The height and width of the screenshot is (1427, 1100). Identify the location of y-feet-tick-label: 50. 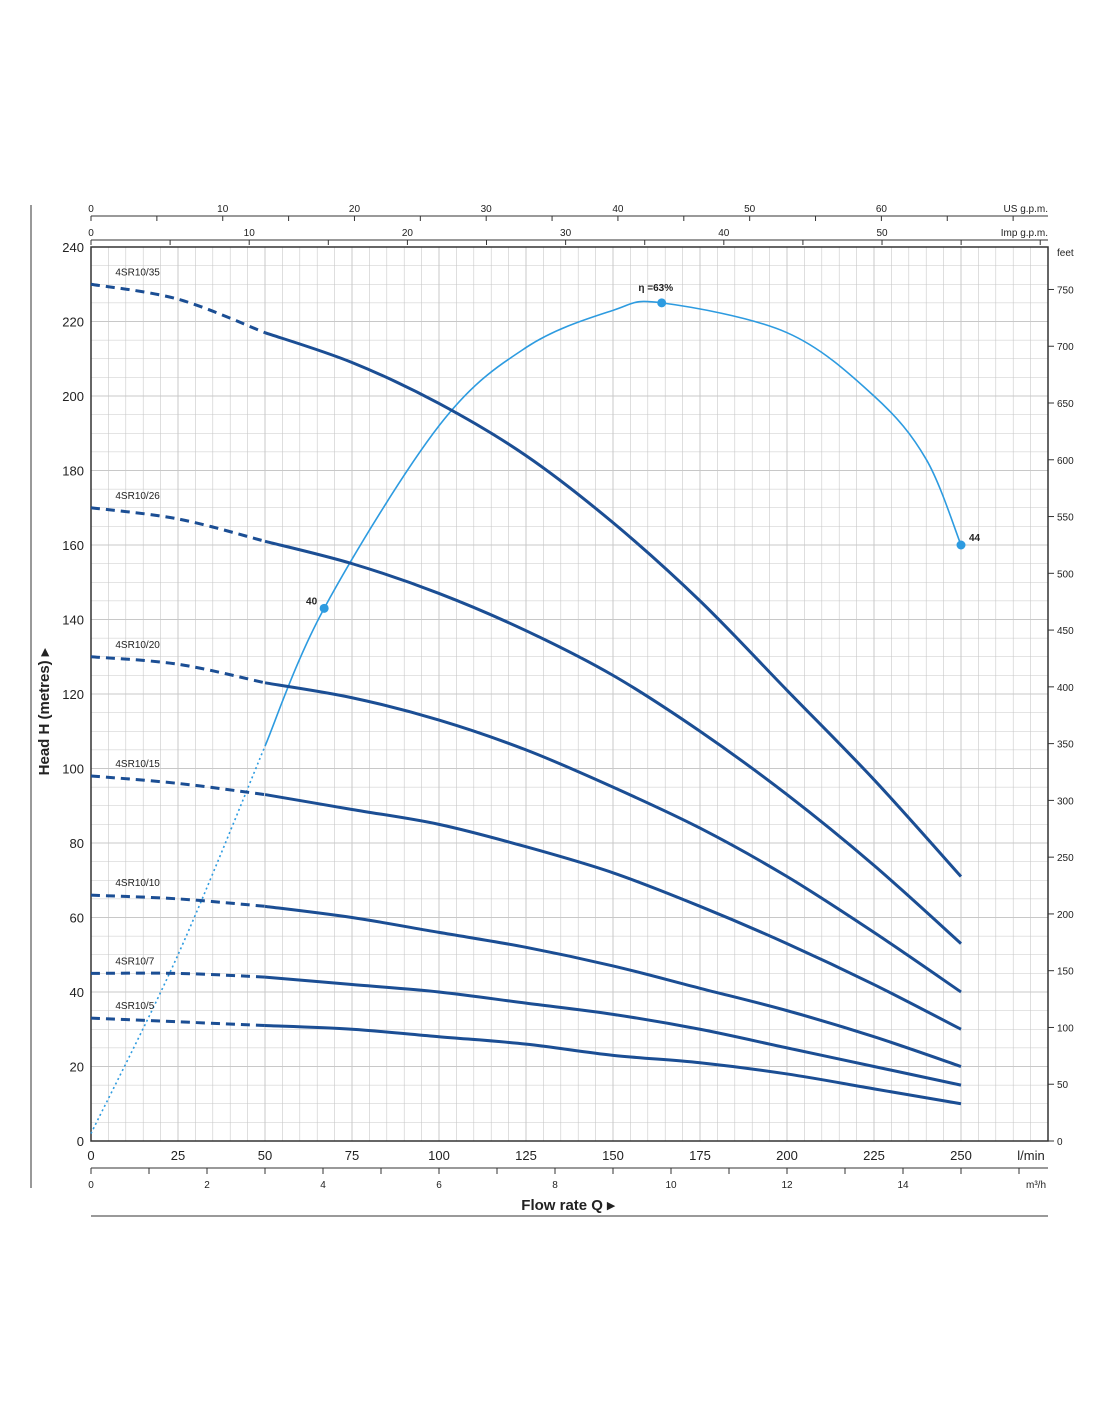
(1063, 1085).